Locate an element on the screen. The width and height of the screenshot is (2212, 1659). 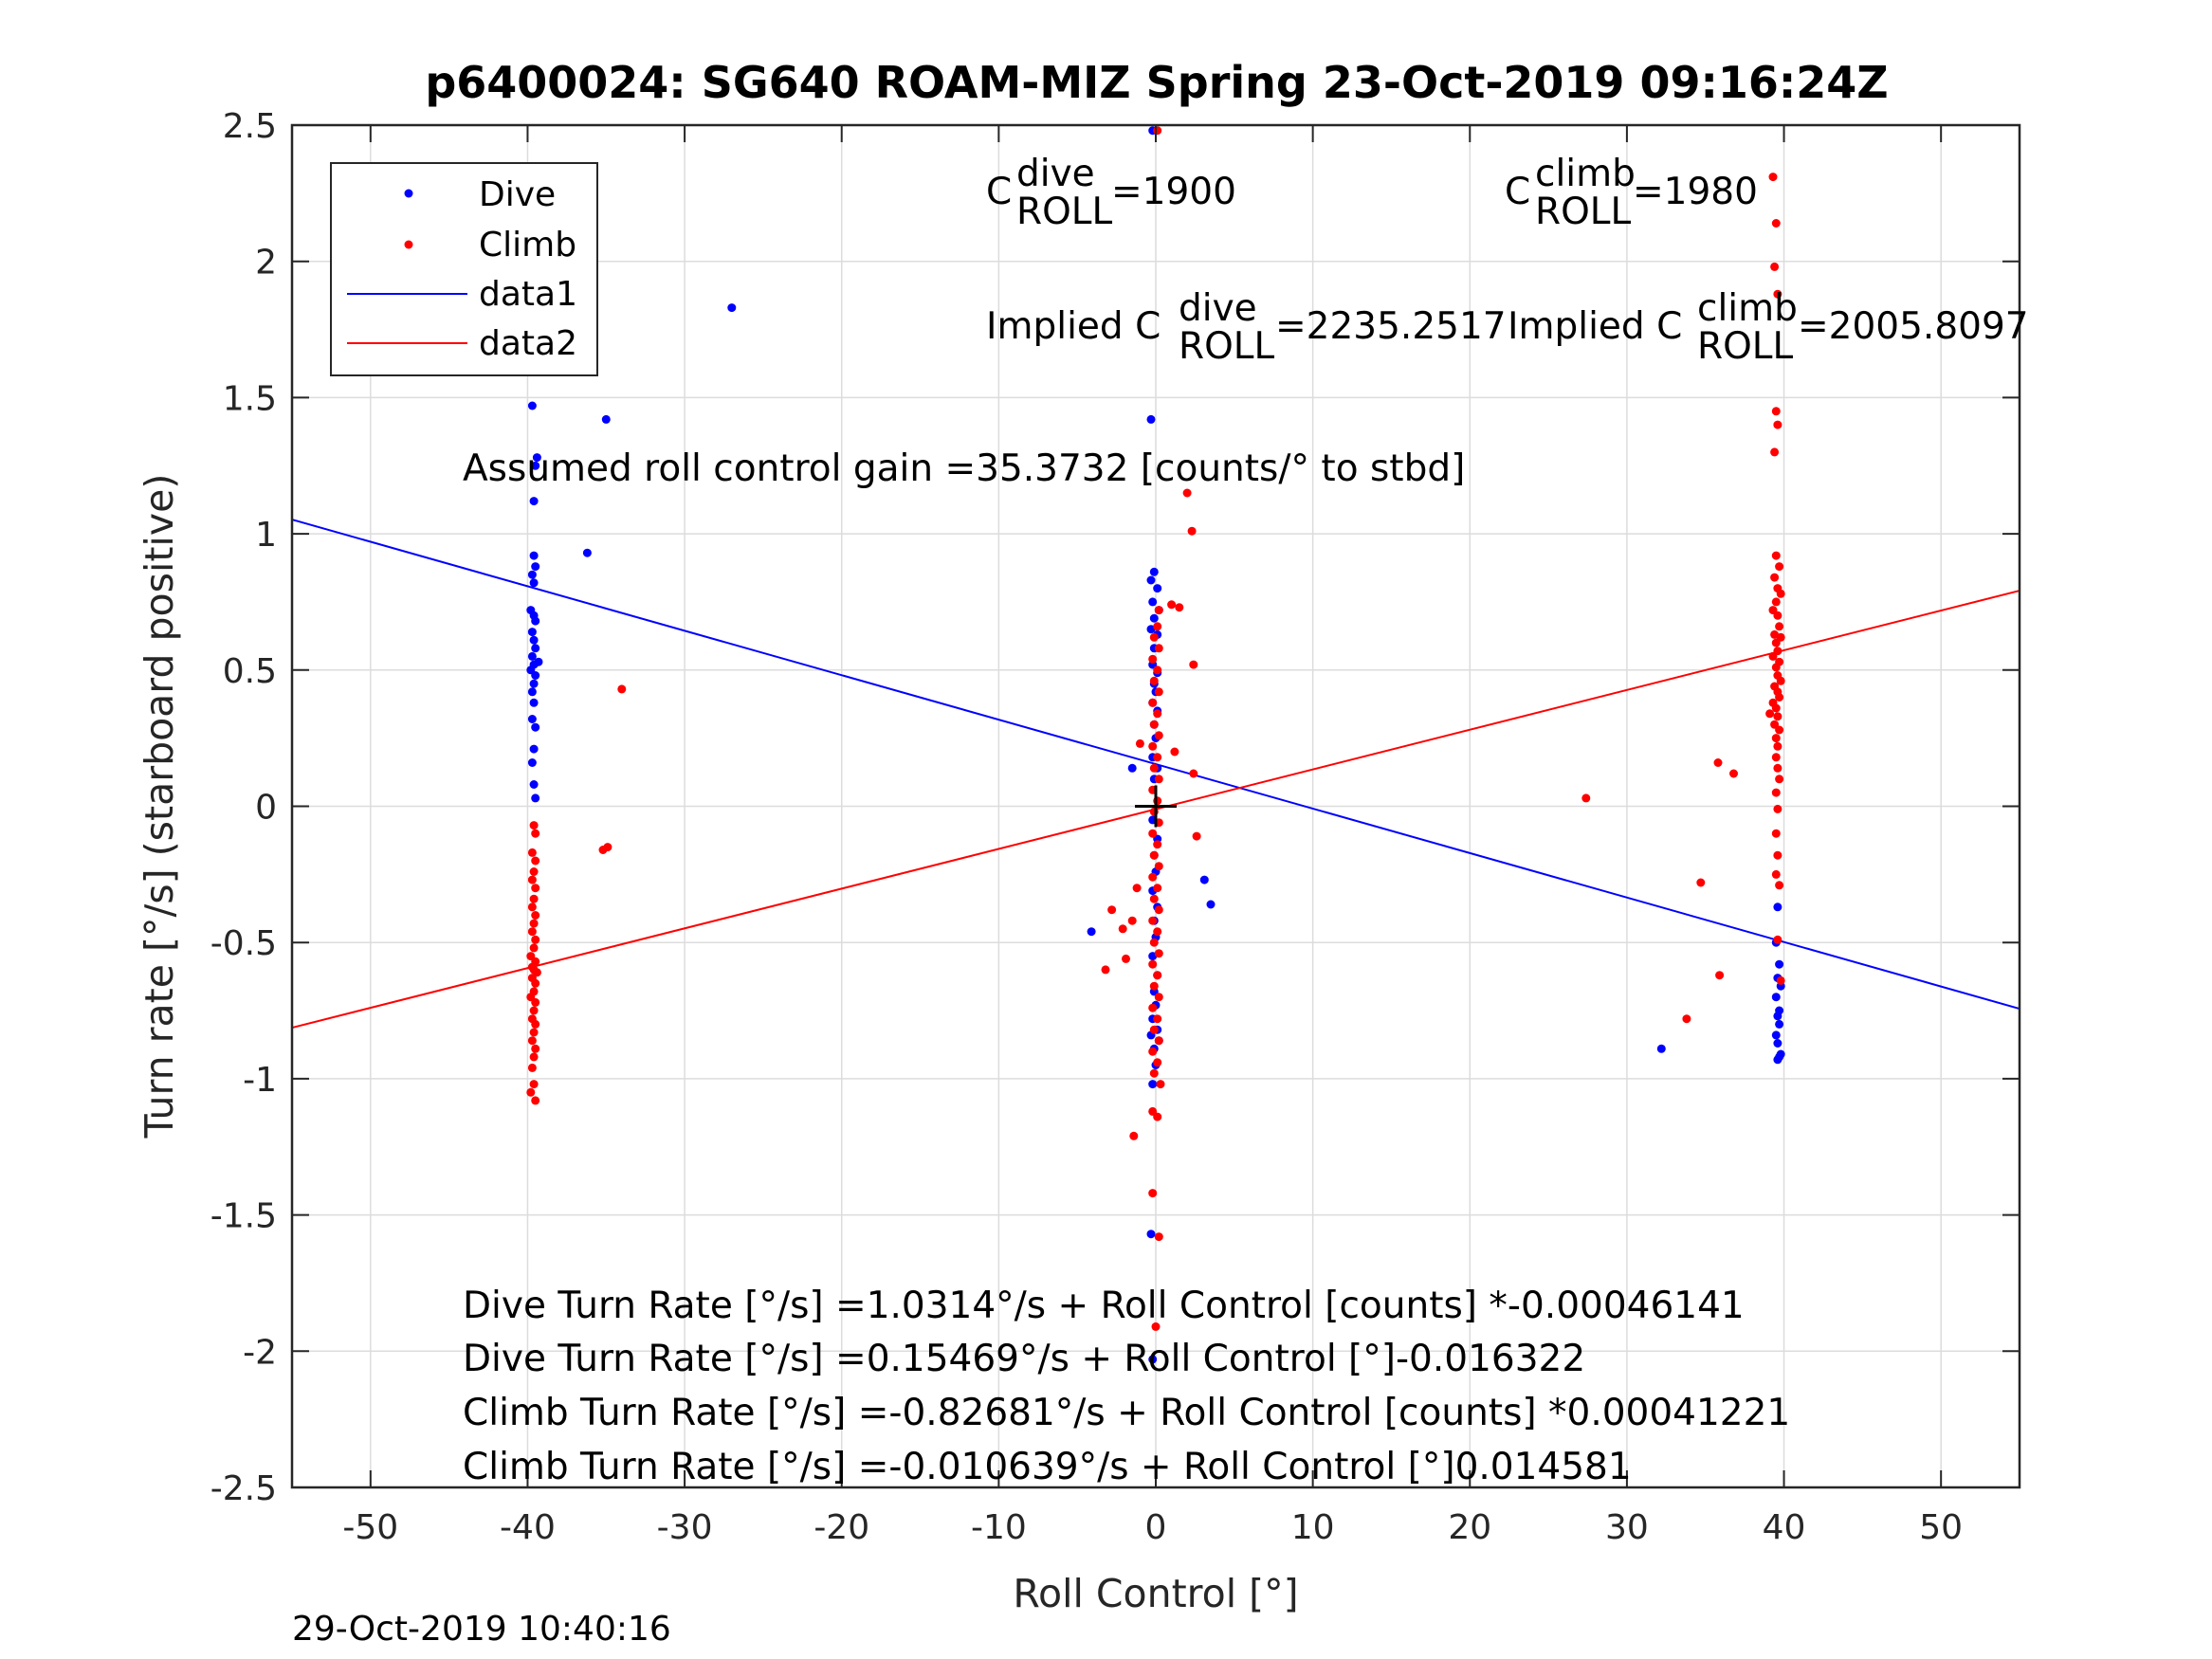
x-tick-label: -10 is located at coordinates (999, 1527).